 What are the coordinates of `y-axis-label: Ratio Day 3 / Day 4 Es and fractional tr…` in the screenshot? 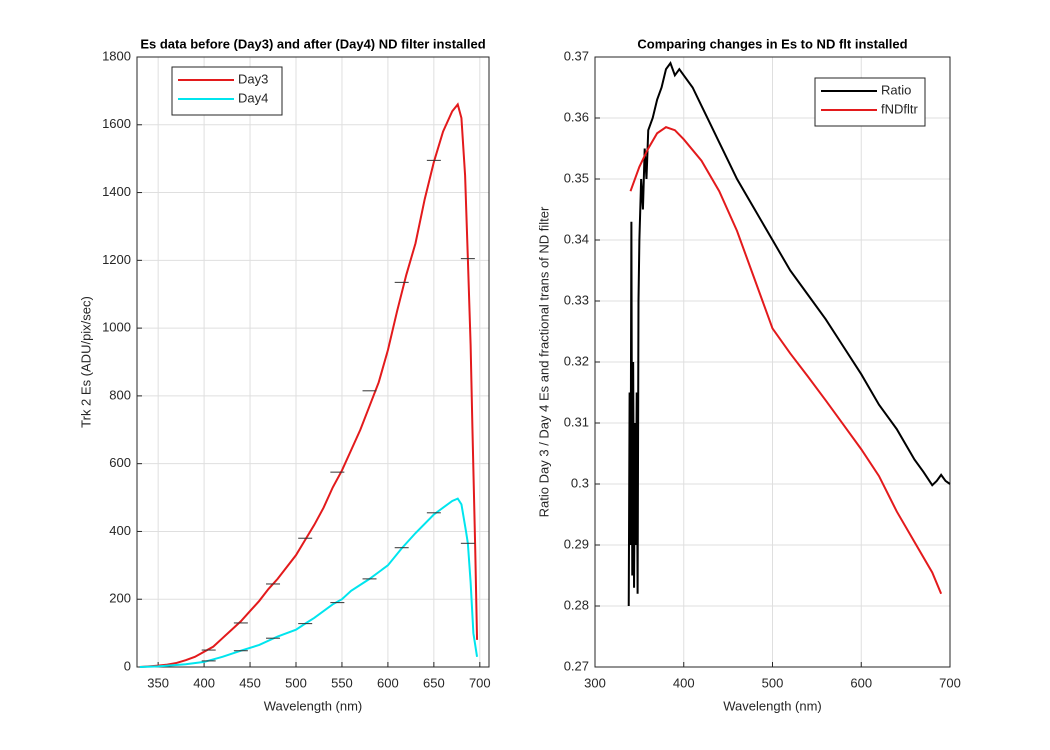 It's located at (543, 361).